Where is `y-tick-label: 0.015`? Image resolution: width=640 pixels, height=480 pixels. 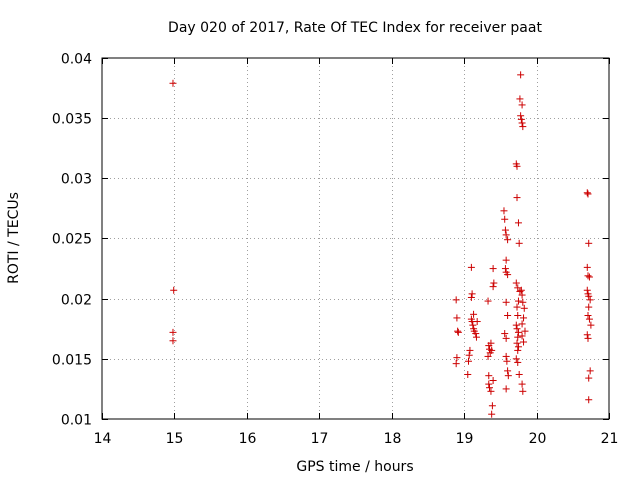 y-tick-label: 0.015 is located at coordinates (72, 361).